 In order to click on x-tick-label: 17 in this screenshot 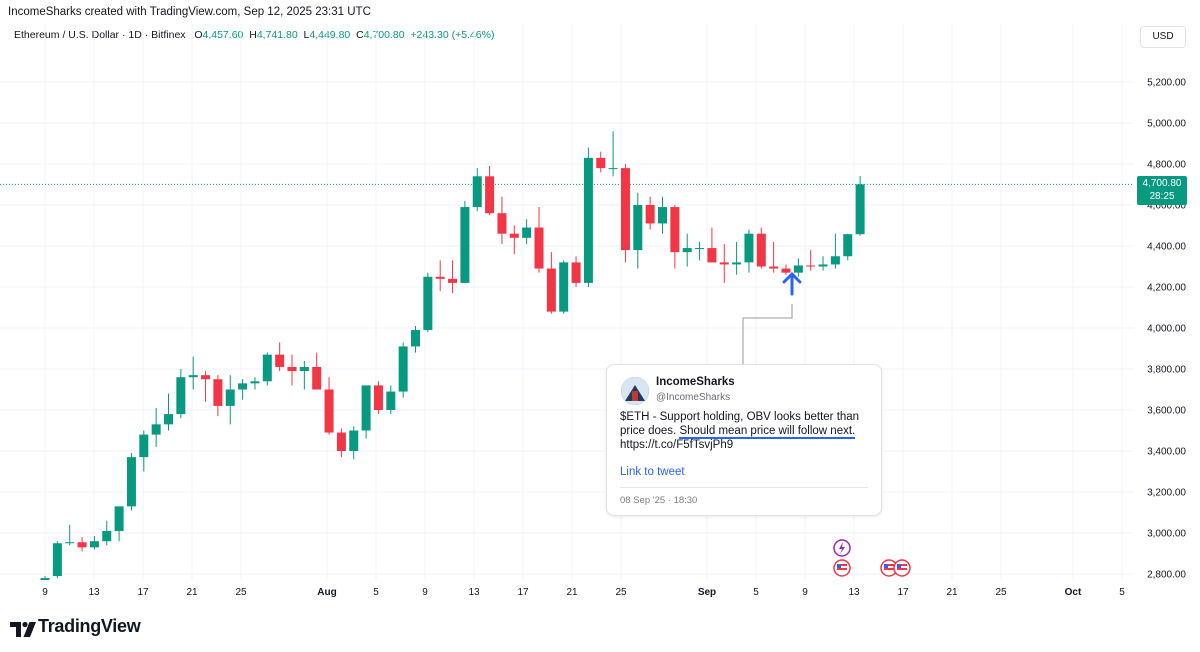, I will do `click(143, 592)`.